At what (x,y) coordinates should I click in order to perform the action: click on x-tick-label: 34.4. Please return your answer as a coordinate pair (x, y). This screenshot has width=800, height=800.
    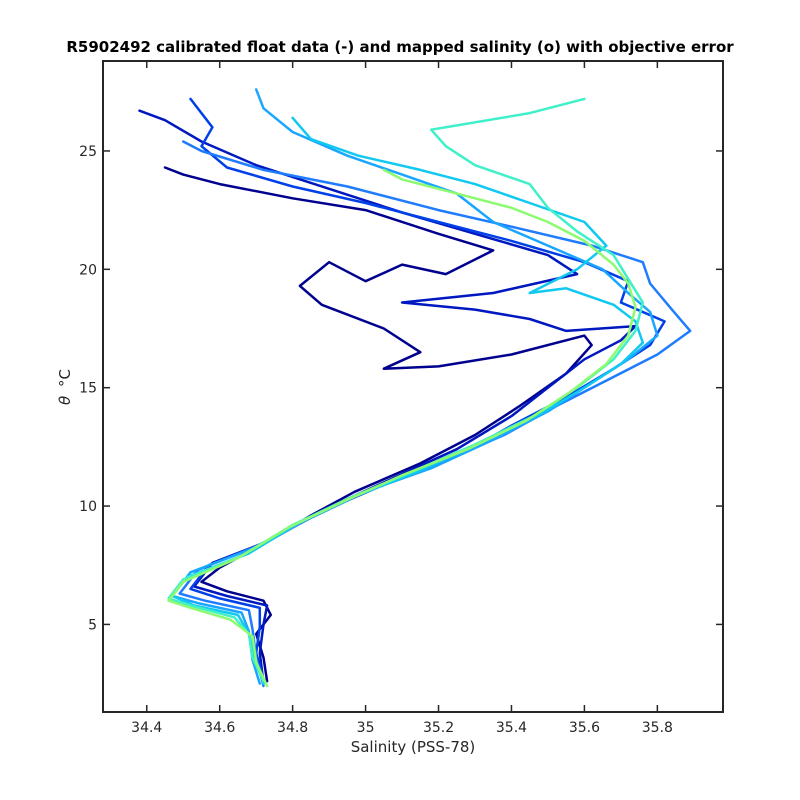
    Looking at the image, I should click on (146, 728).